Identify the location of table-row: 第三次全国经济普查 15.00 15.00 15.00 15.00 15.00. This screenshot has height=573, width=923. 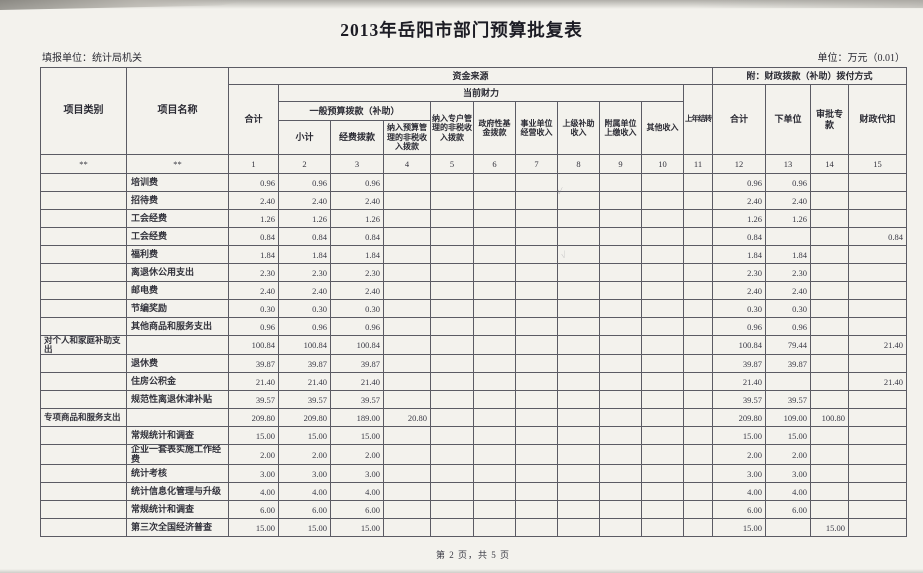
(473, 527).